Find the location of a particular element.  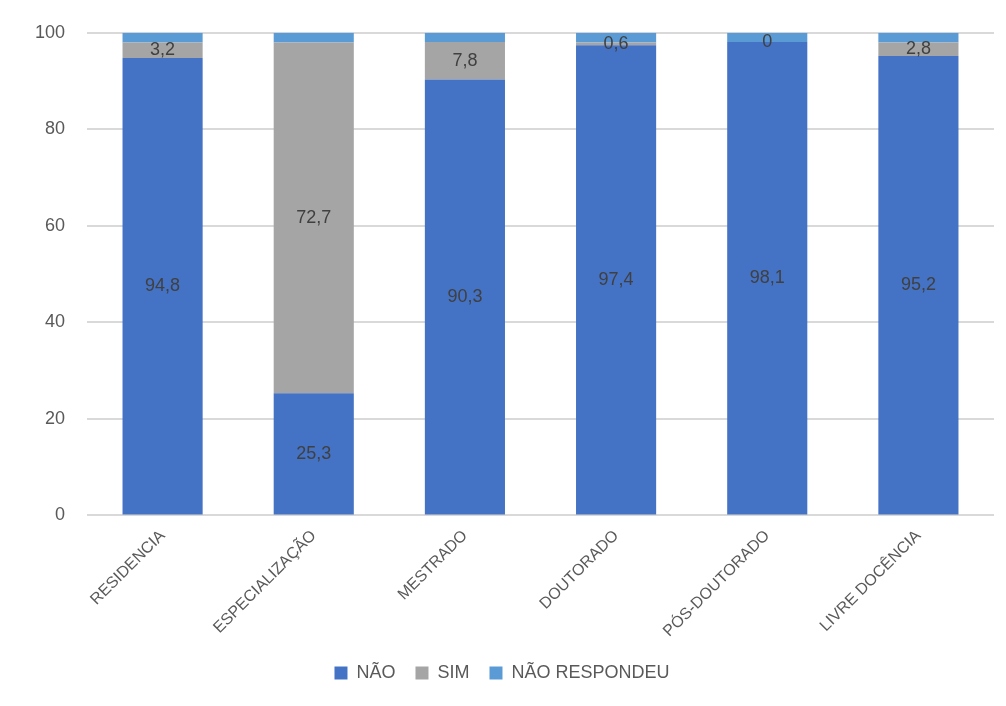

data-label: 3,2 is located at coordinates (163, 49).